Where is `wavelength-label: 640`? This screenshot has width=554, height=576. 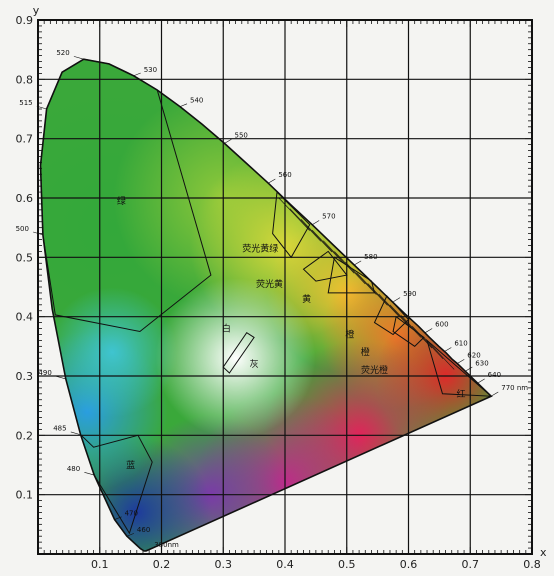
wavelength-label: 640 is located at coordinates (494, 375).